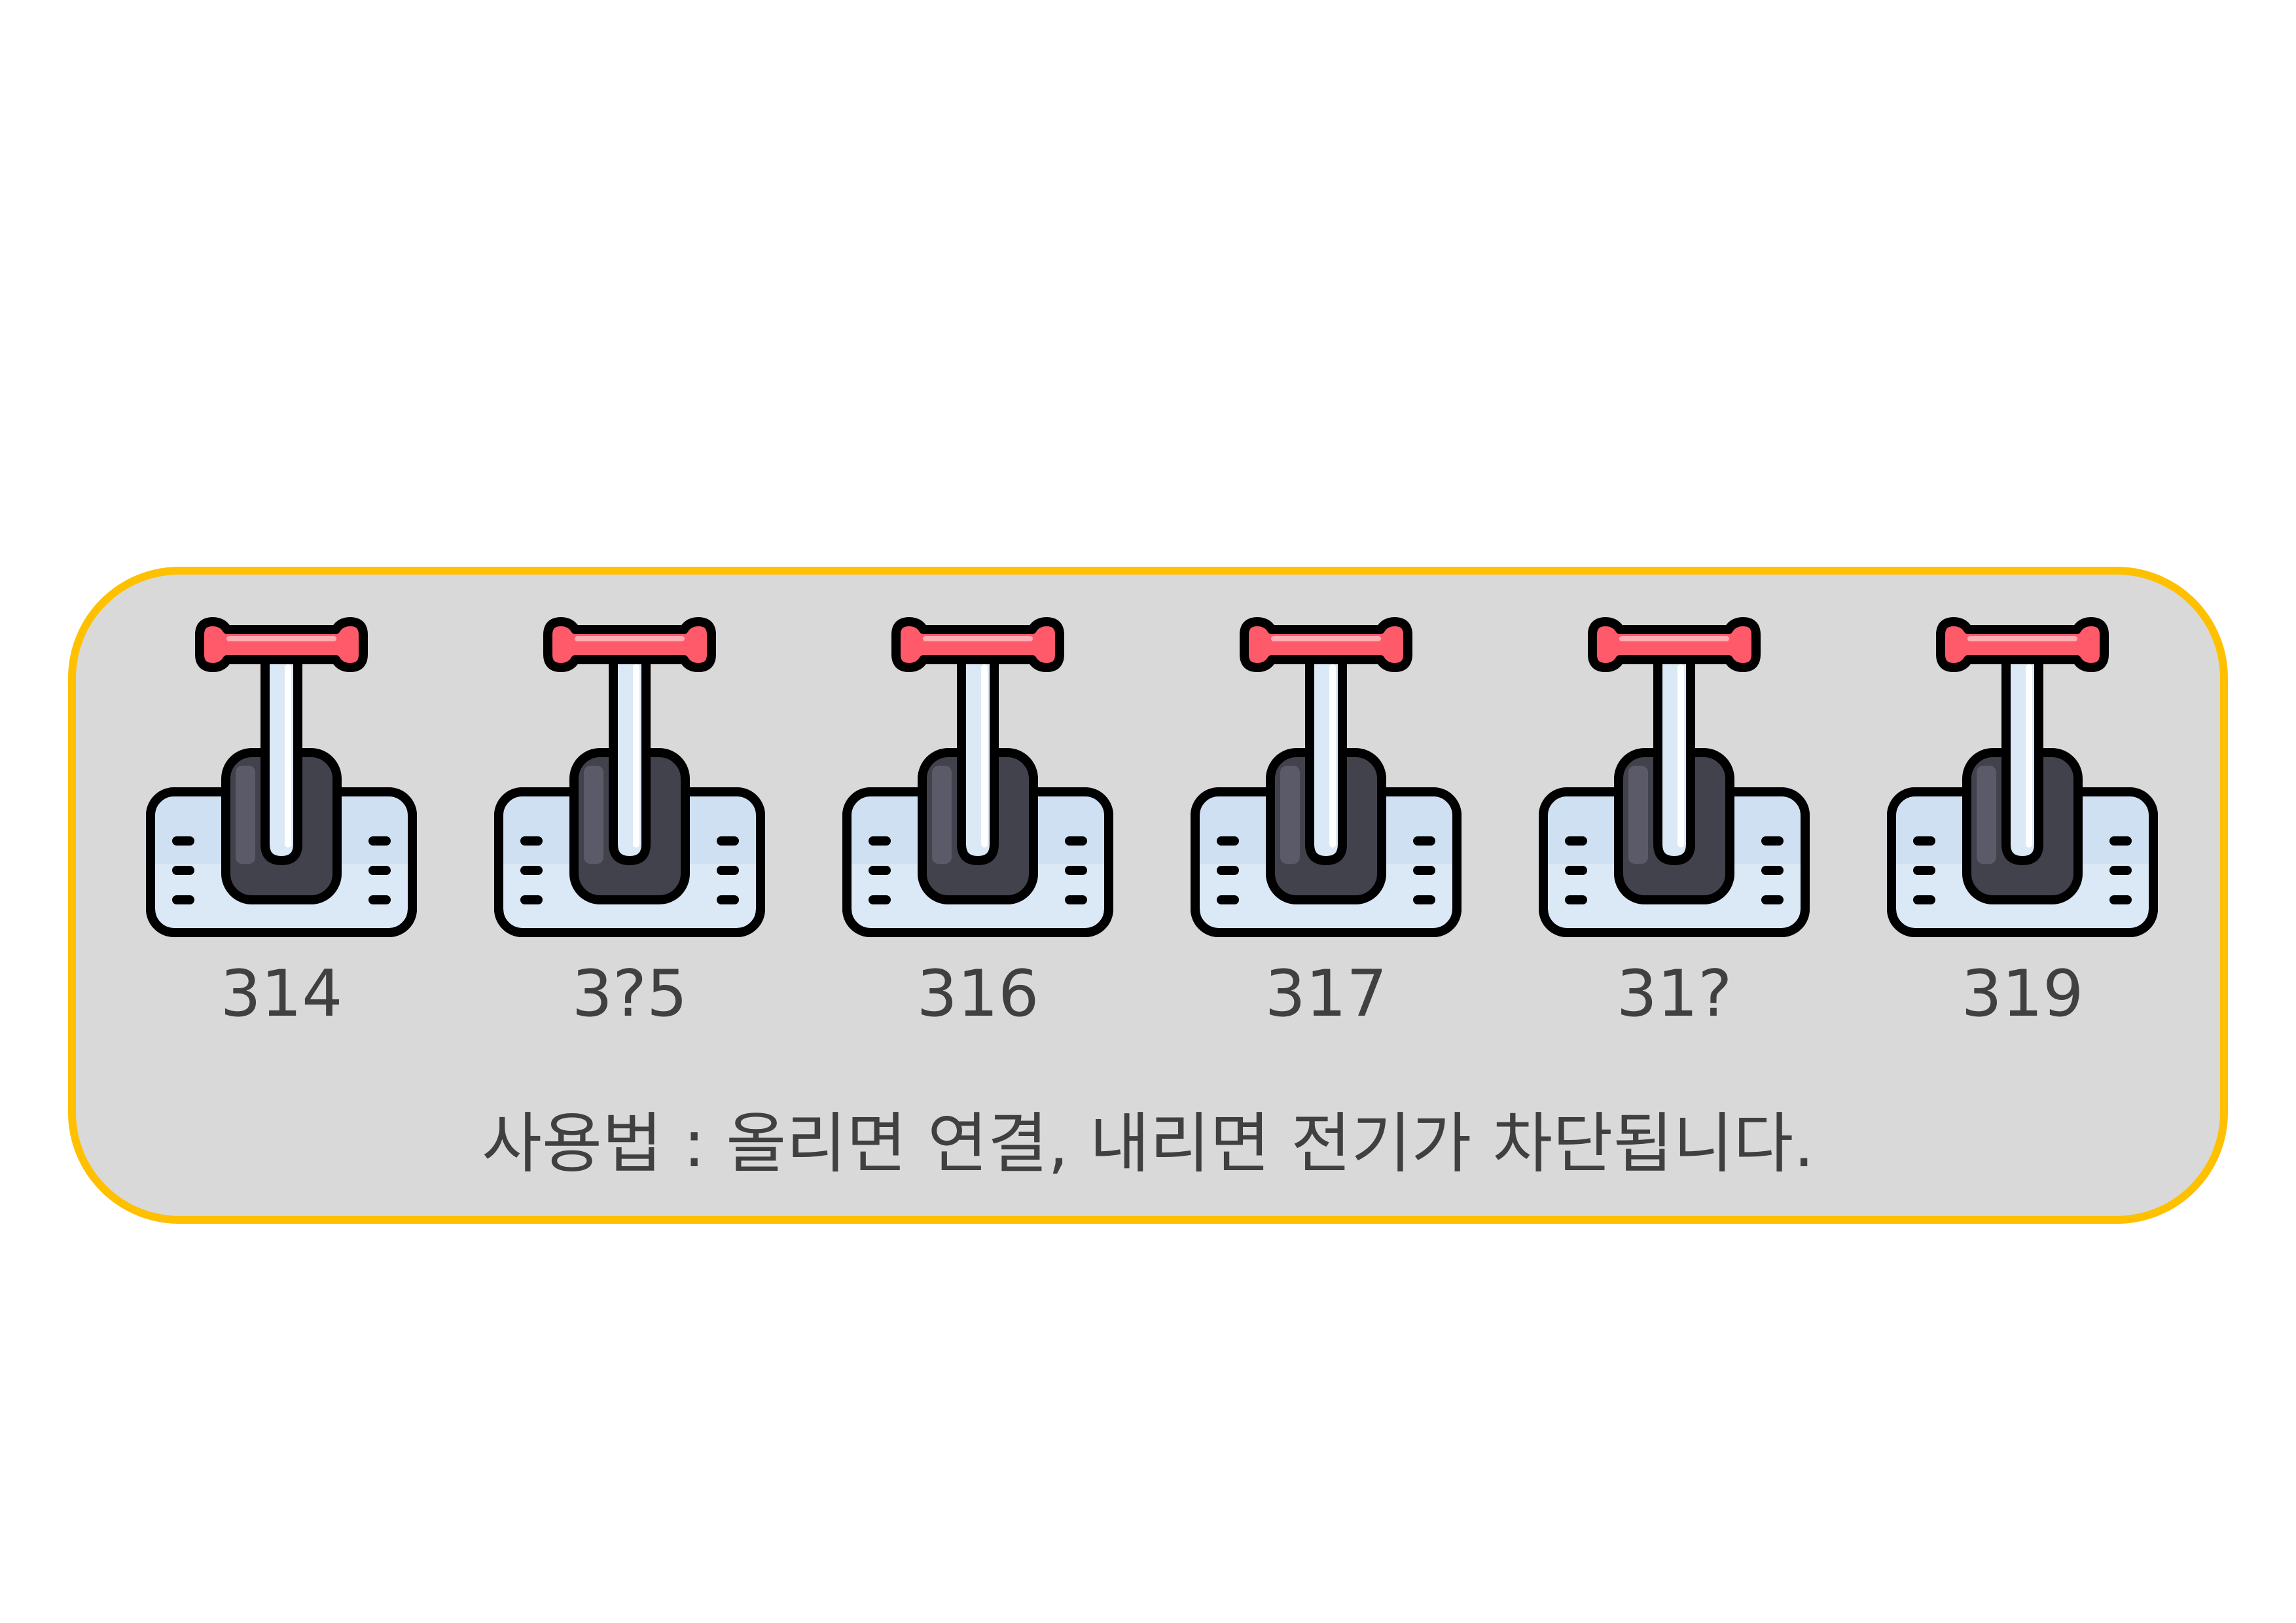  I want to click on switch-label: 314, so click(281, 994).